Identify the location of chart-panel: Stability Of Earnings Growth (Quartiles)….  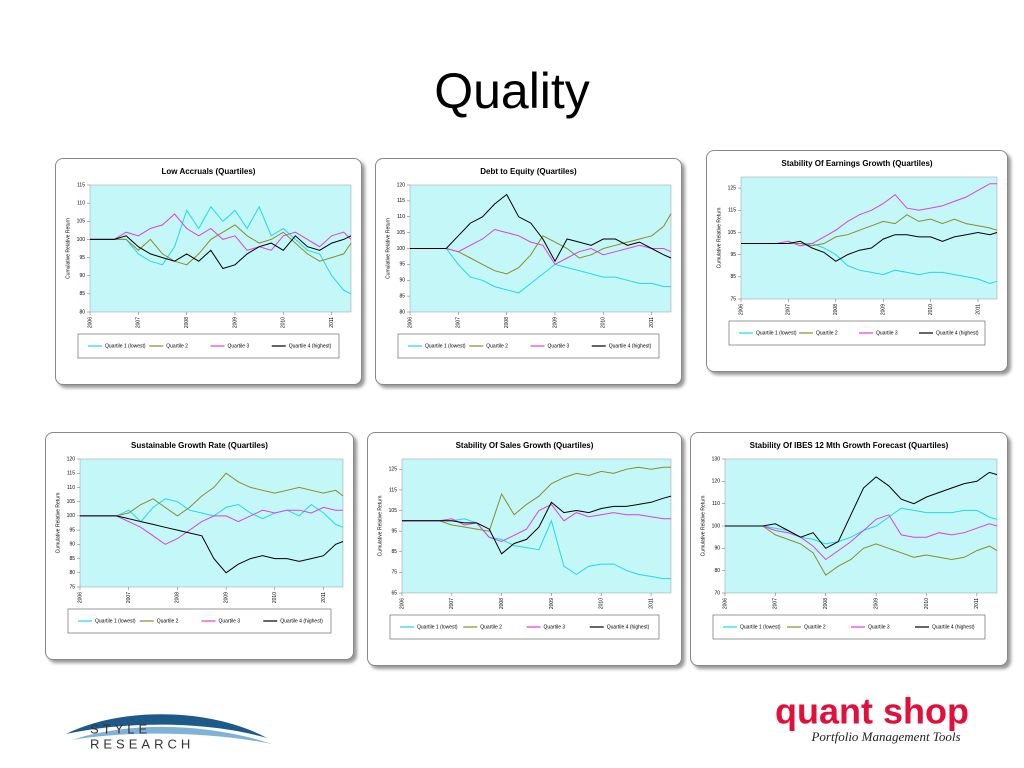
(857, 261).